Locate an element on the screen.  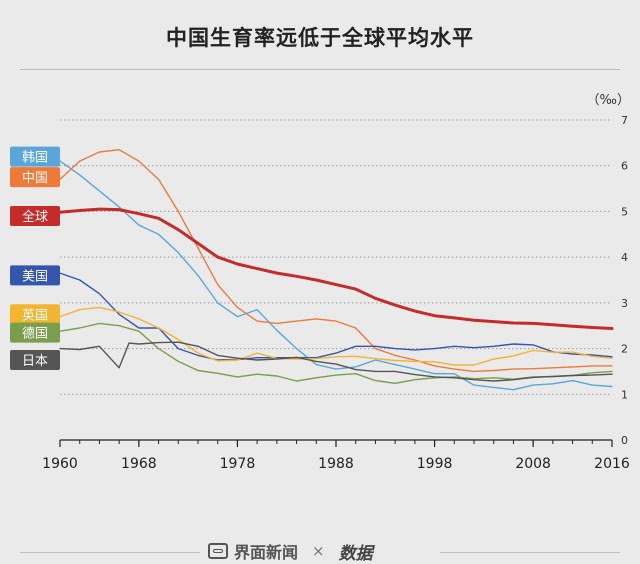
legend-item-德国: 德国 is located at coordinates (35, 332).